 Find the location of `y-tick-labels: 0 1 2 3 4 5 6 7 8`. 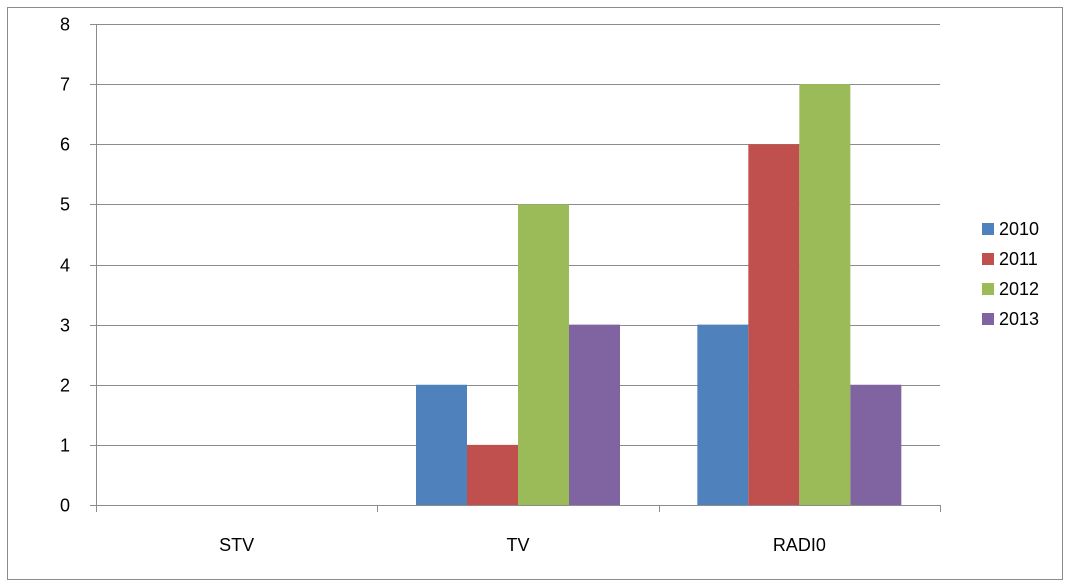

y-tick-labels: 0 1 2 3 4 5 6 7 8 is located at coordinates (65, 265).